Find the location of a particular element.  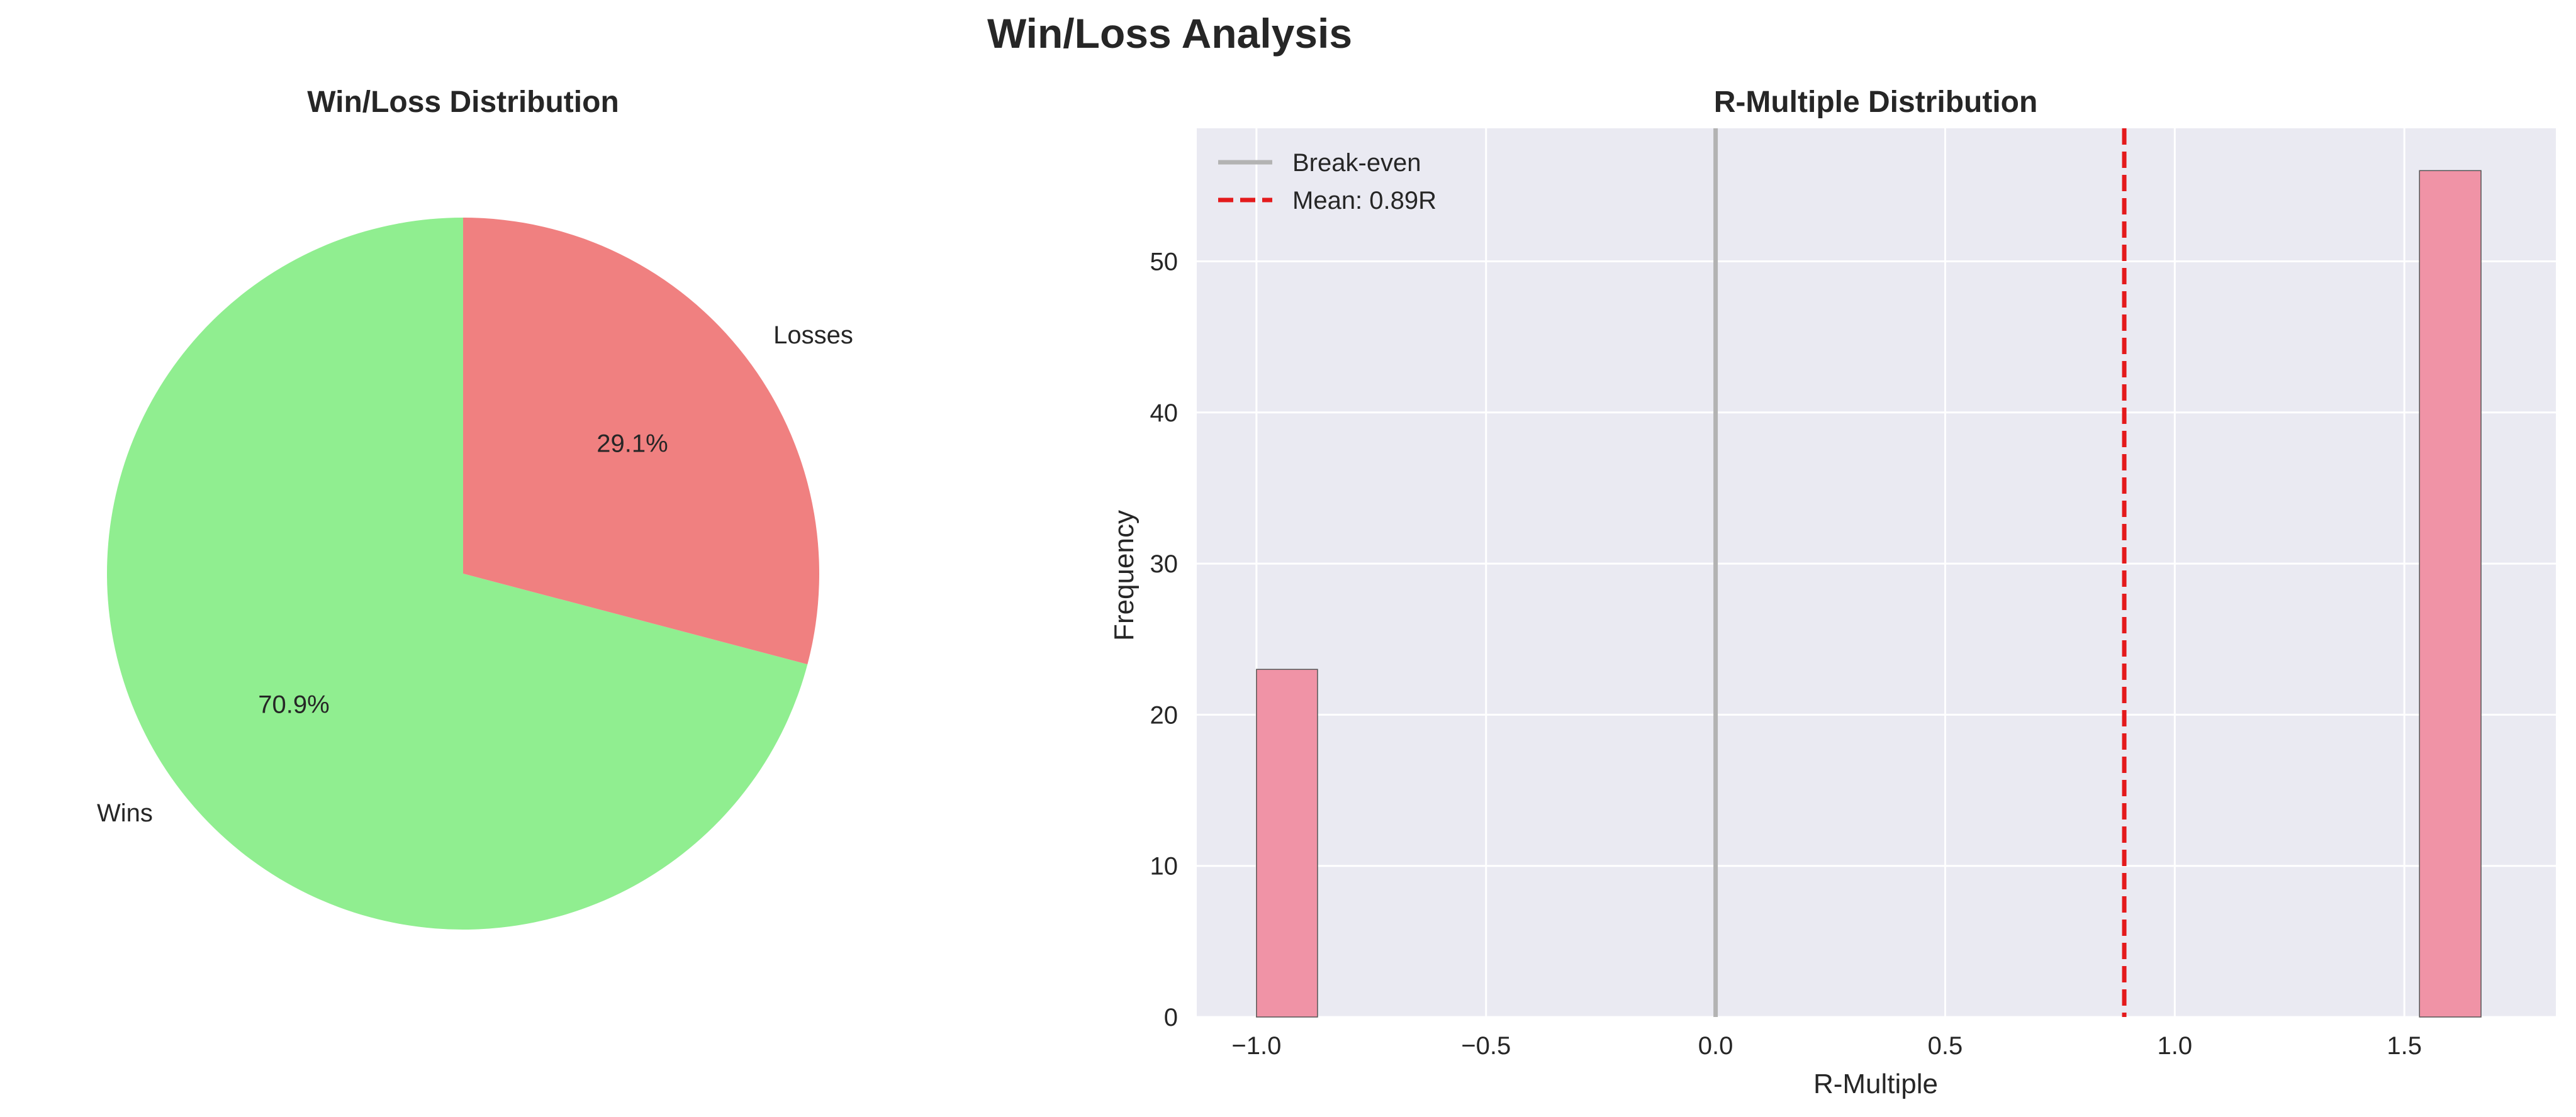

x-tick-label: 1.5 is located at coordinates (2404, 1046).